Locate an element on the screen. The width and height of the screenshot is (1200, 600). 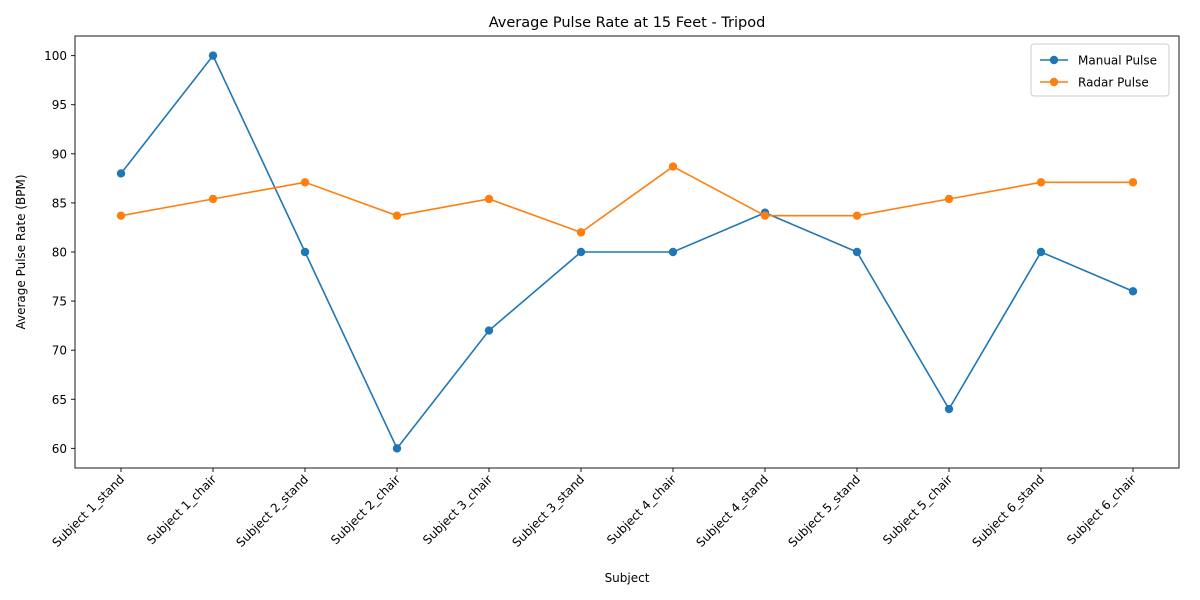
y-tick-label: 70 is located at coordinates (59, 351).